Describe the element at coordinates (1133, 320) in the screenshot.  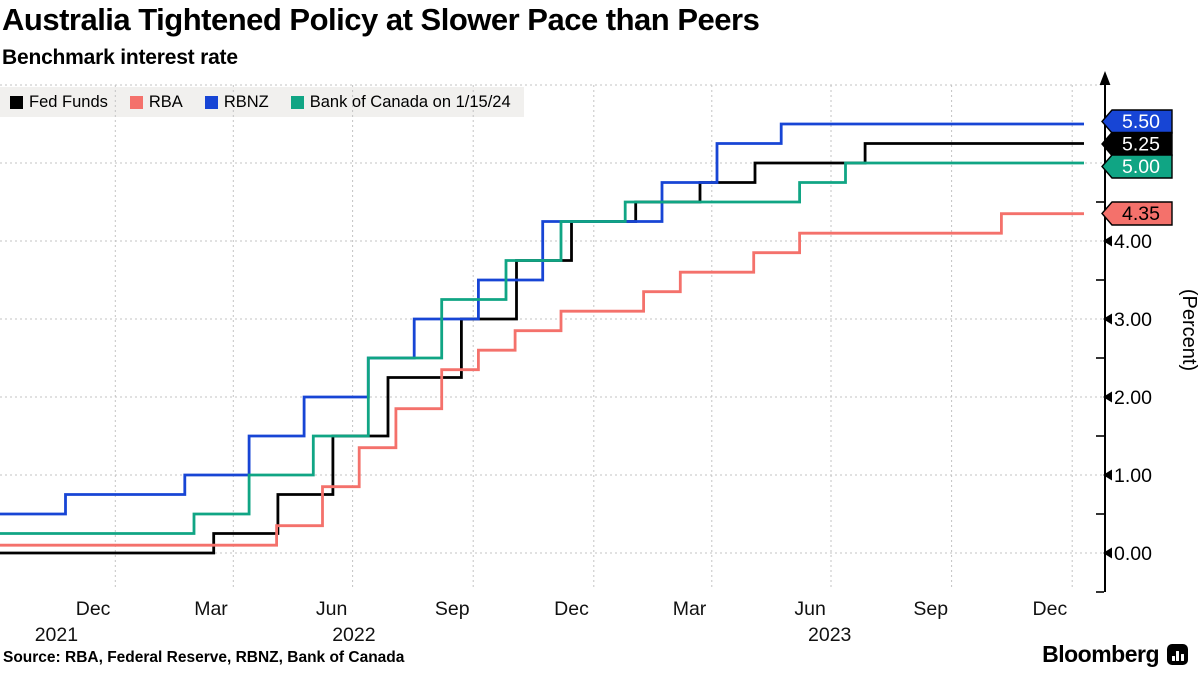
I see `y-tick-label: 3.00` at that location.